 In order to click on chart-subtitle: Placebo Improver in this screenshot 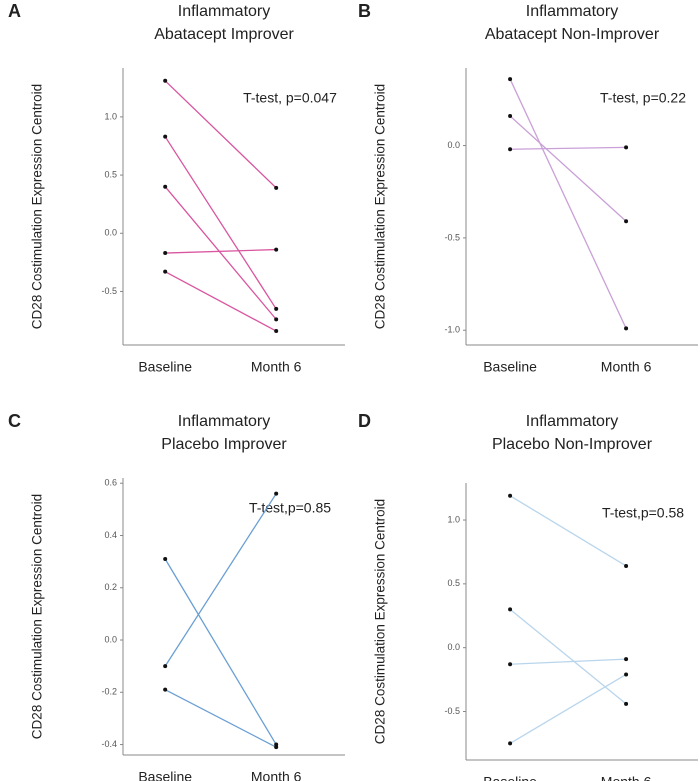, I will do `click(224, 444)`.